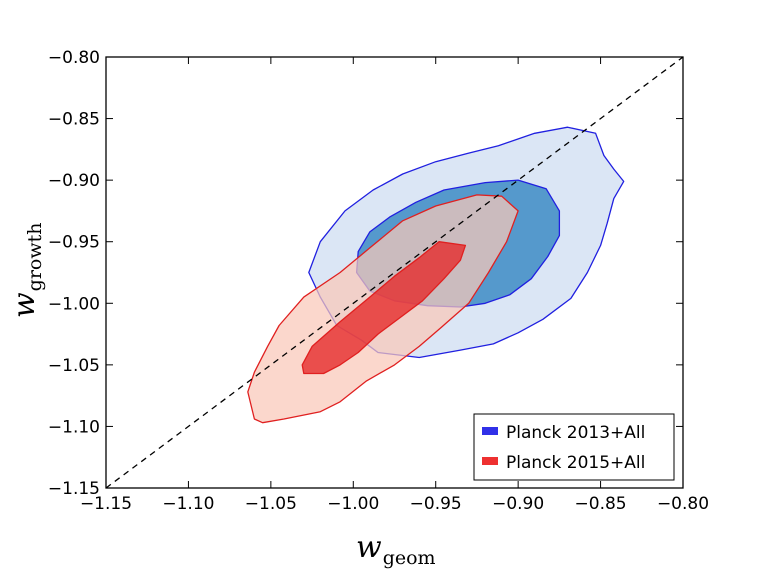  Describe the element at coordinates (74, 427) in the screenshot. I see `y-tick-label: −1.10` at that location.